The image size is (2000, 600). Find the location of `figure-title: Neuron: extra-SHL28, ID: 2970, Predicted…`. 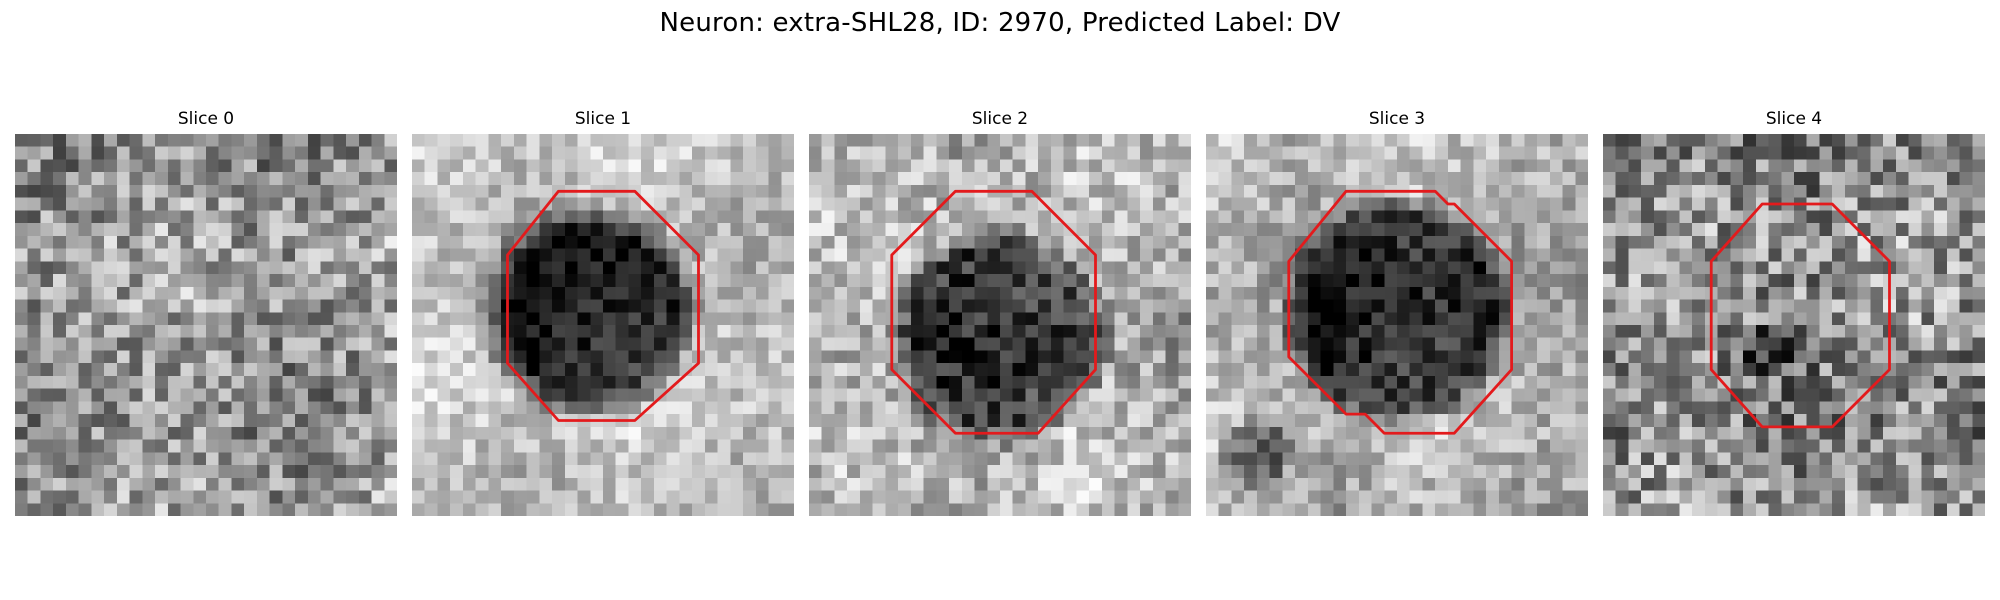

figure-title: Neuron: extra-SHL28, ID: 2970, Predicted… is located at coordinates (1000, 23).